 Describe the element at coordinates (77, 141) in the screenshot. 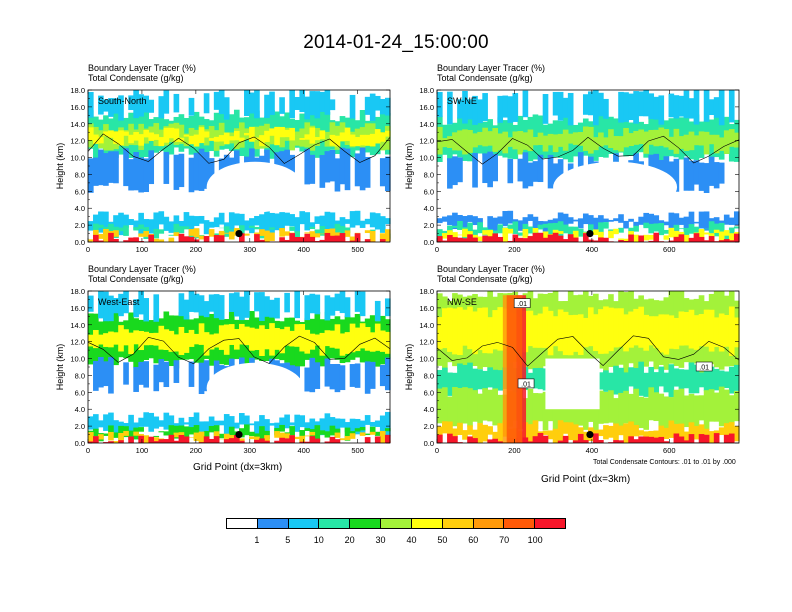

I see `y-tick-label: 12.0` at that location.